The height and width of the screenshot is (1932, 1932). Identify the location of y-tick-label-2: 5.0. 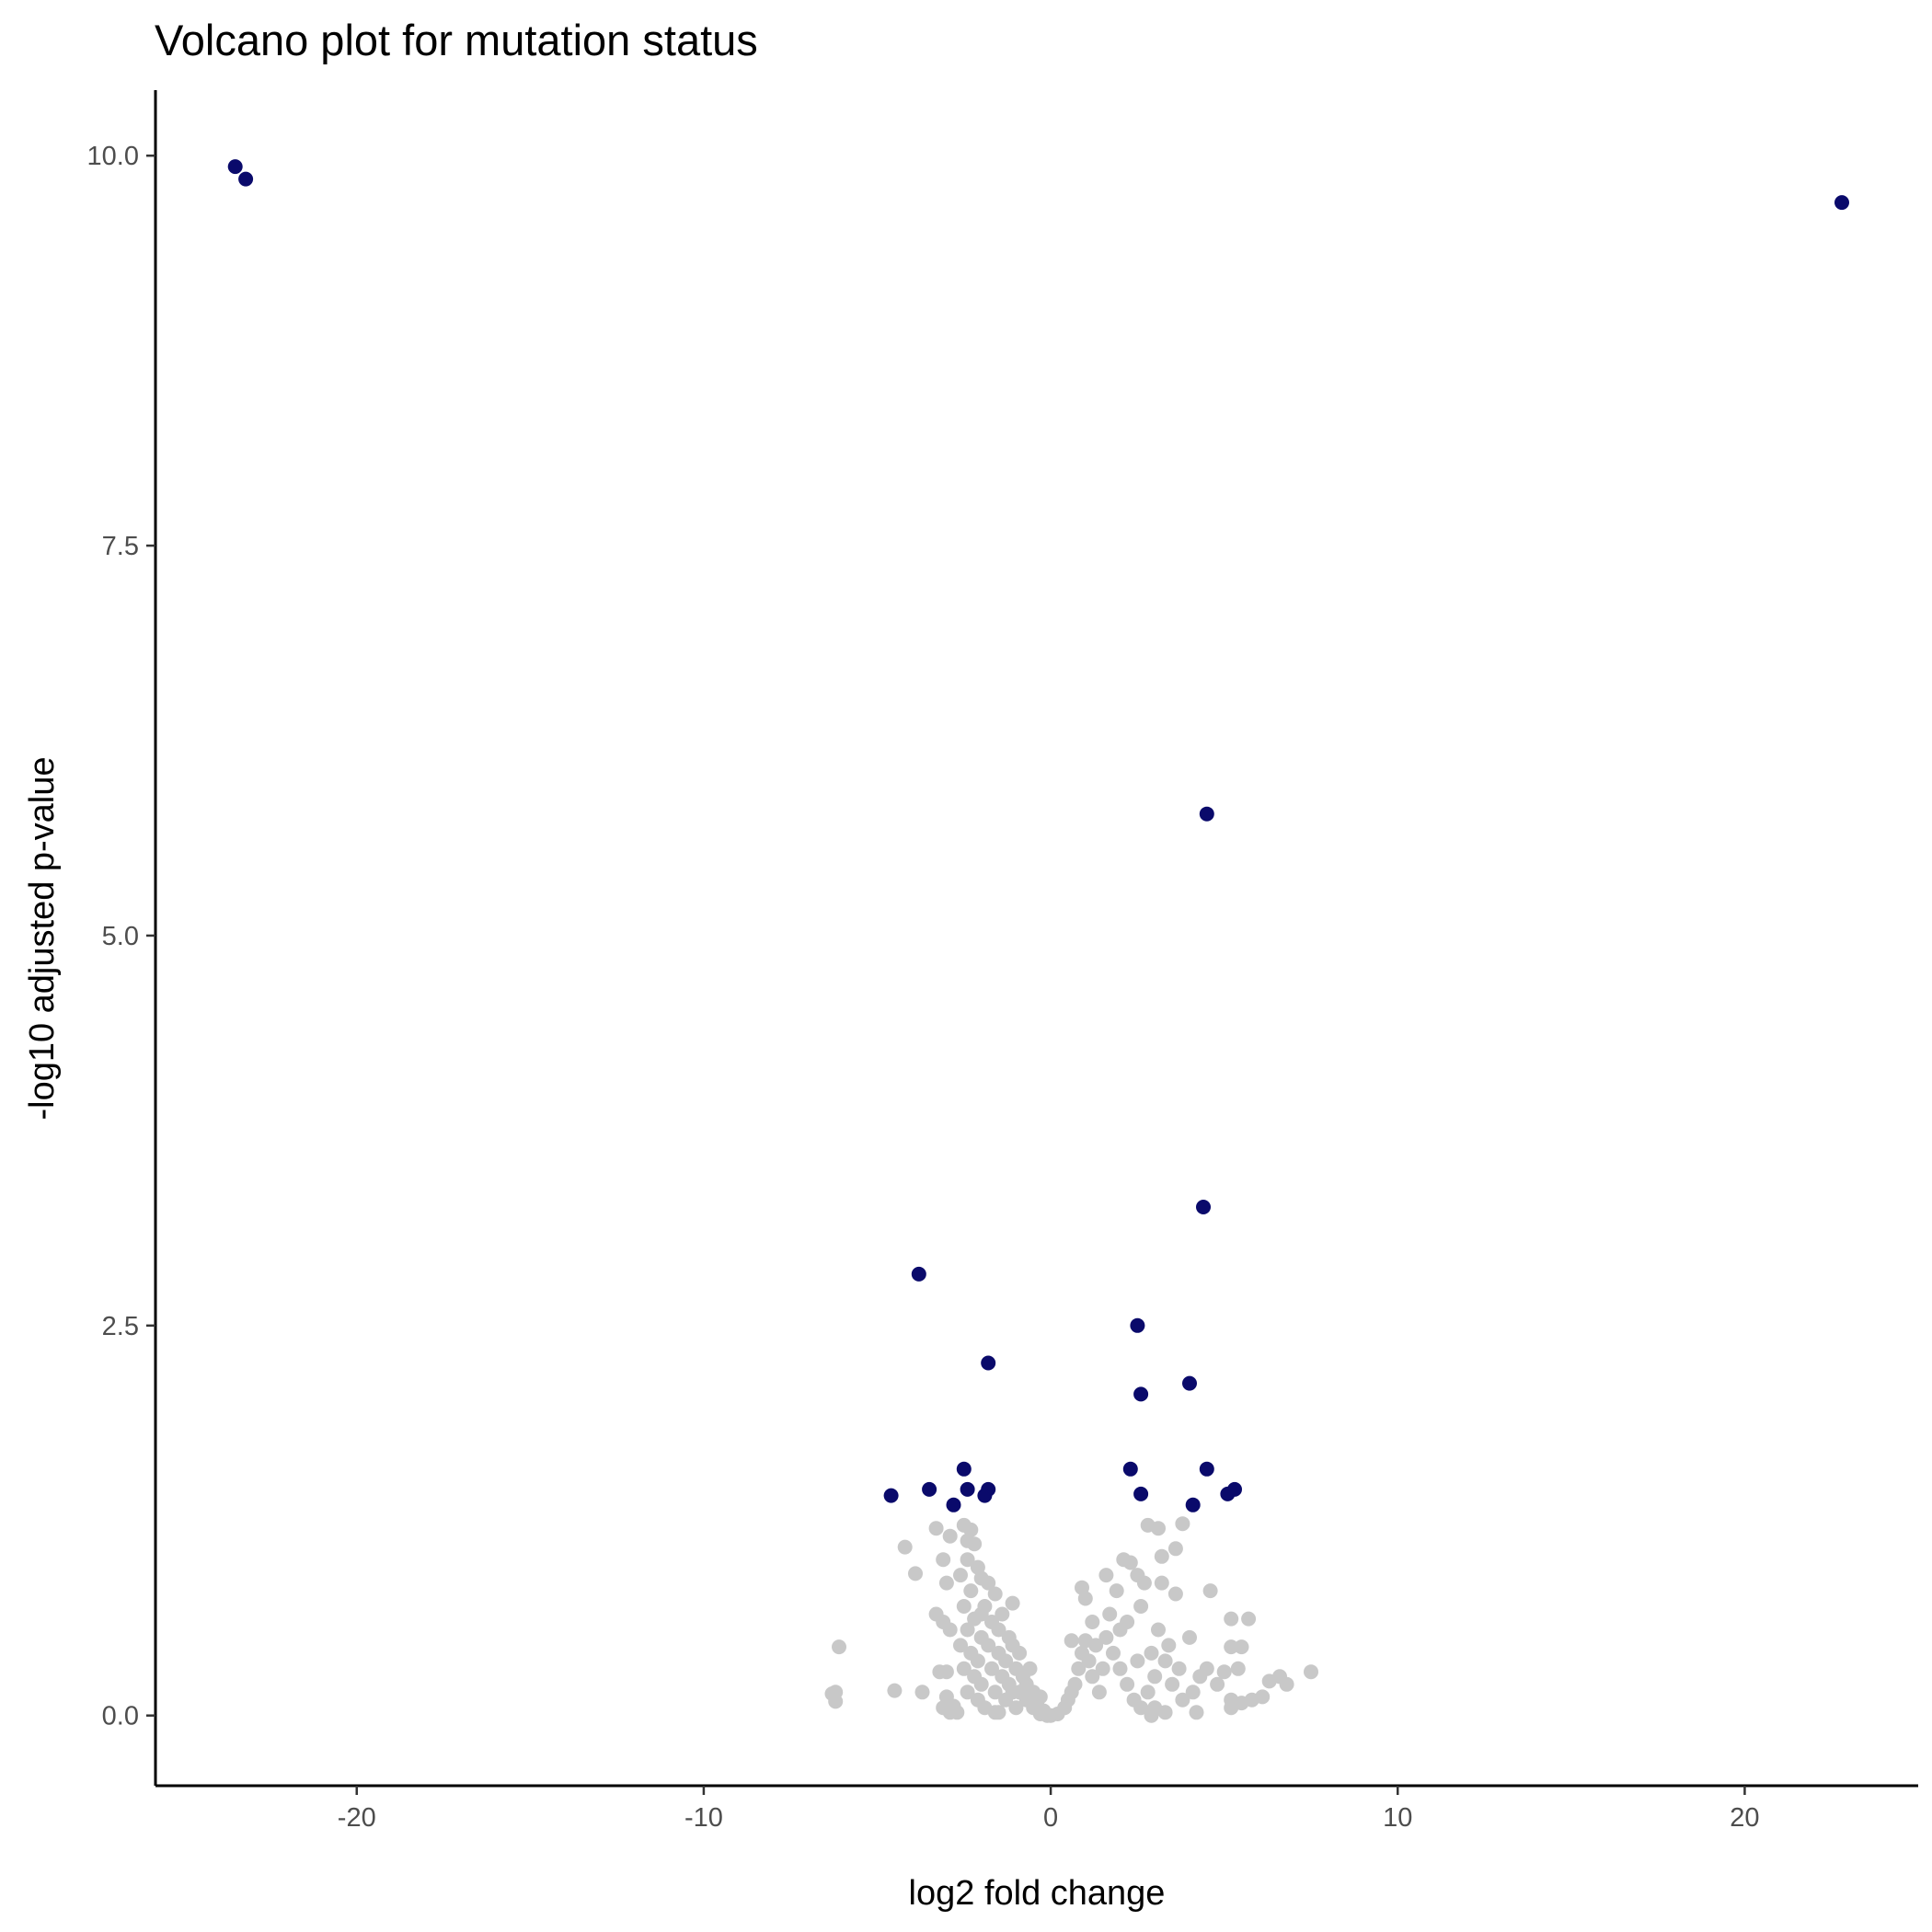
(120, 936).